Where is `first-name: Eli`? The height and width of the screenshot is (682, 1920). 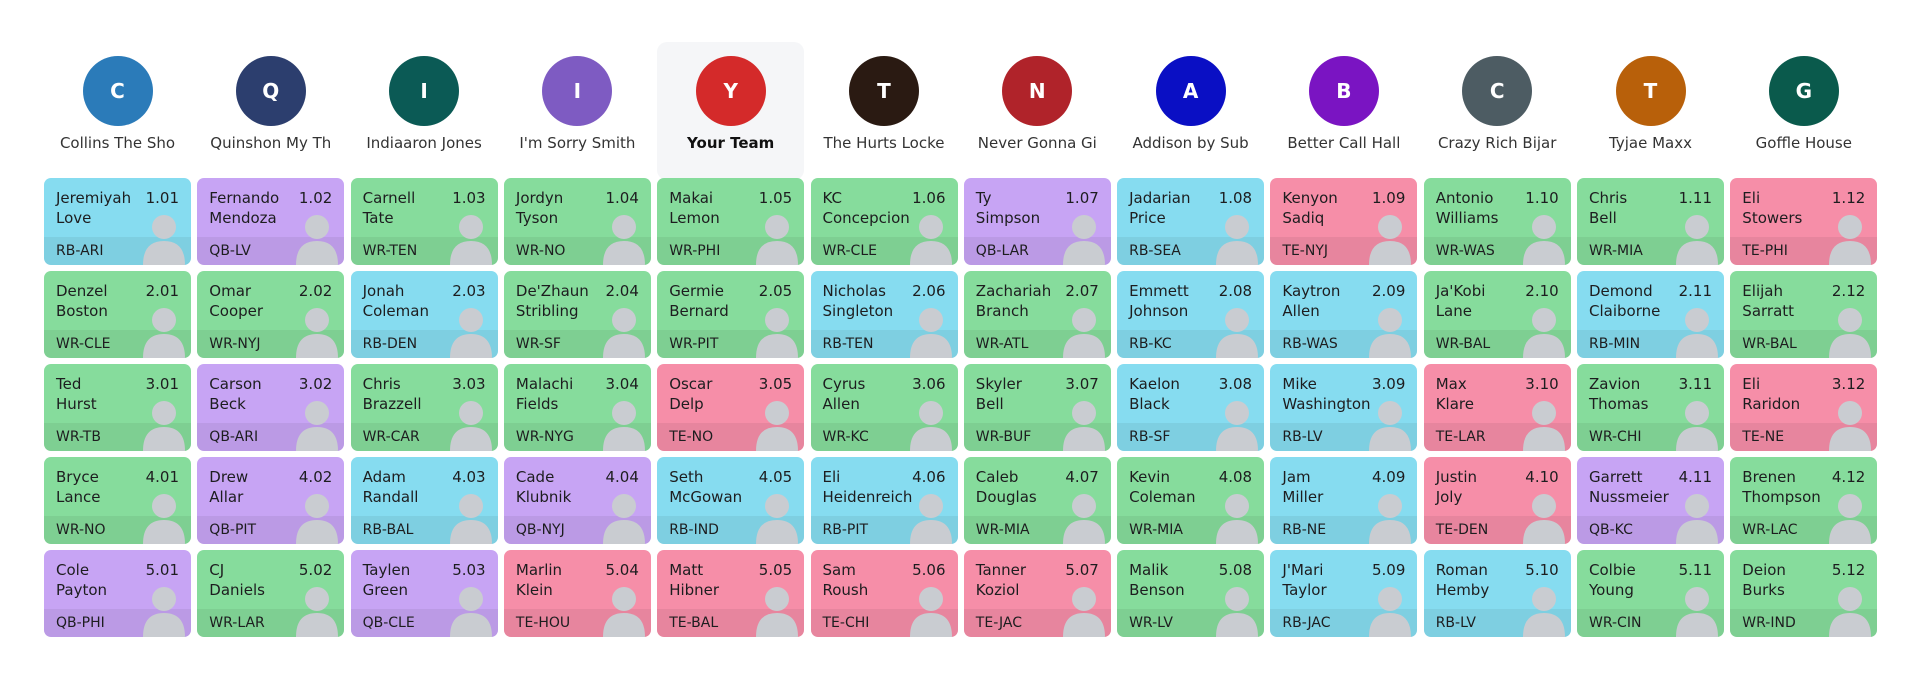
first-name: Eli is located at coordinates (1751, 384).